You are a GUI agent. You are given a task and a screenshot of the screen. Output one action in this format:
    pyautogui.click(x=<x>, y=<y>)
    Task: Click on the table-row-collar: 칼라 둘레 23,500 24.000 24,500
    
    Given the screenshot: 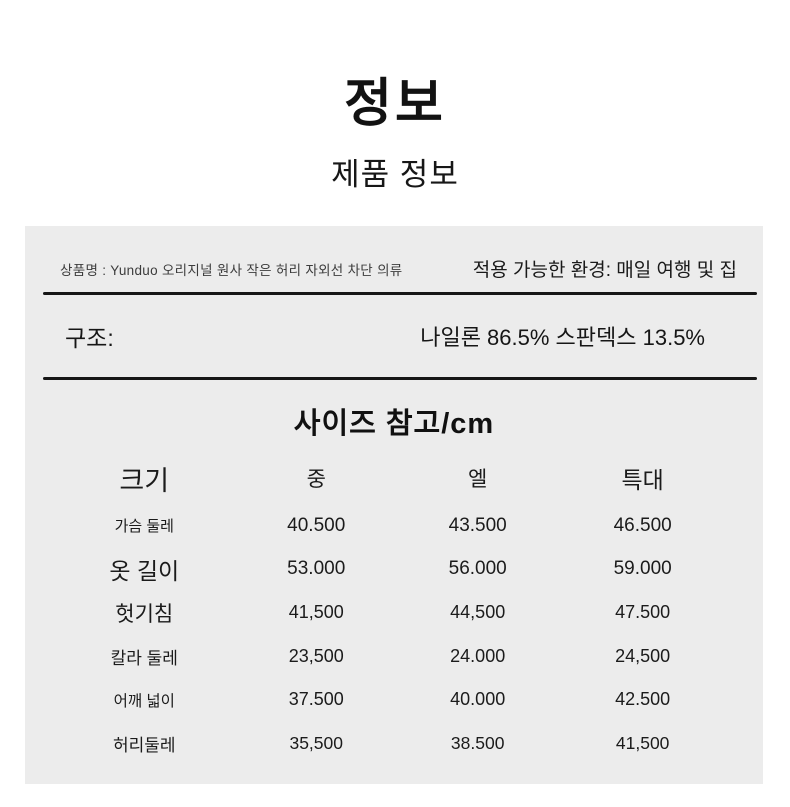 What is the action you would take?
    pyautogui.click(x=404, y=657)
    